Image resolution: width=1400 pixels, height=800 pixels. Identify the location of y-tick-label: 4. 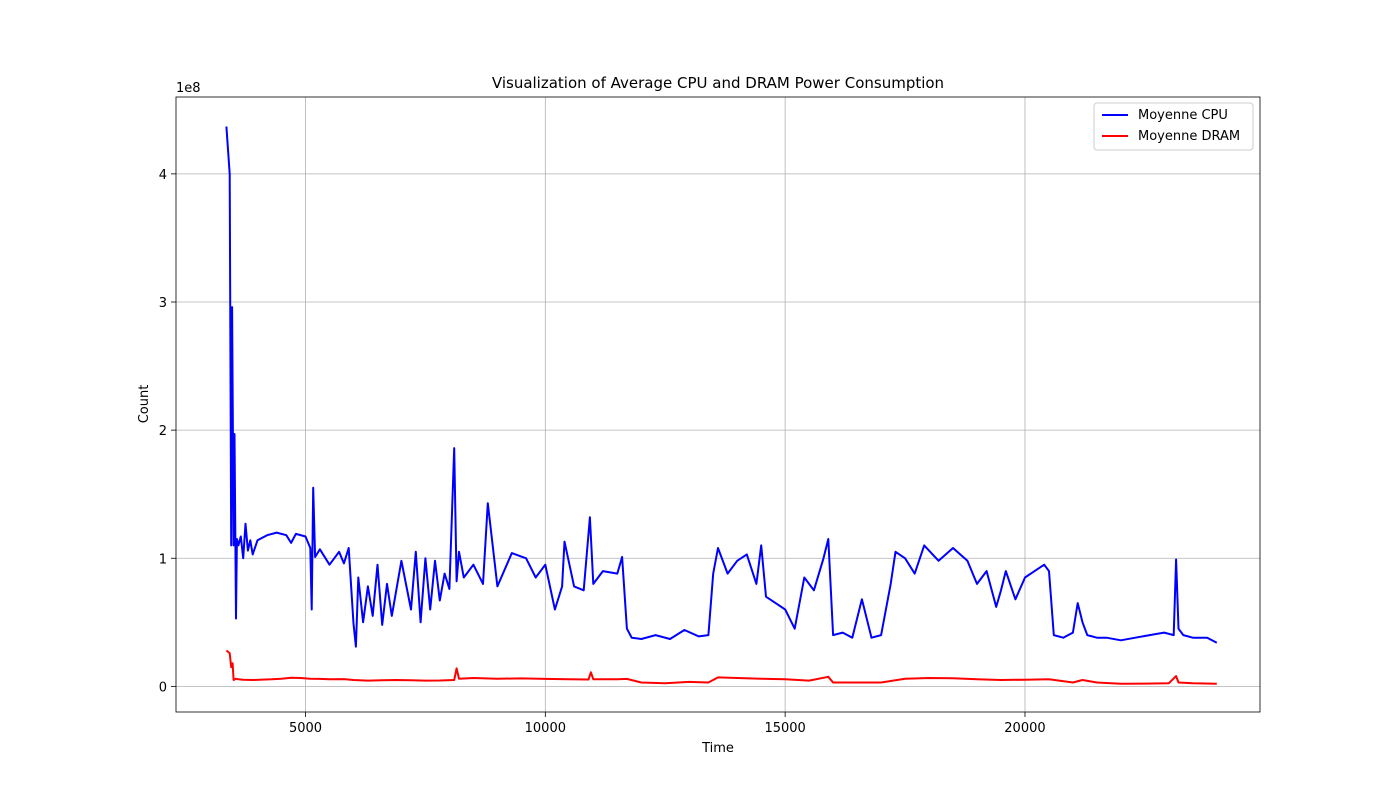
(163, 175).